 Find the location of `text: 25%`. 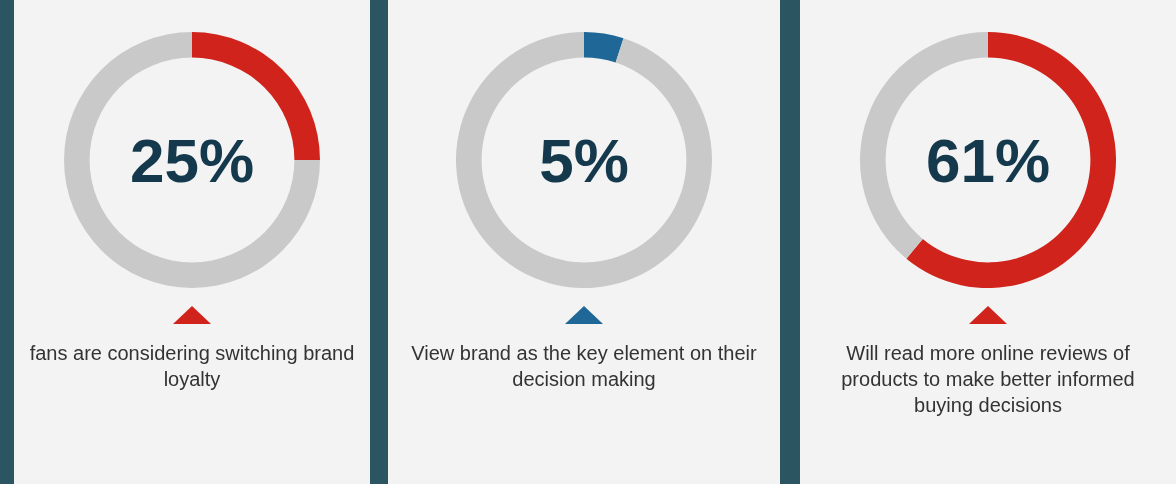

text: 25% is located at coordinates (192, 160).